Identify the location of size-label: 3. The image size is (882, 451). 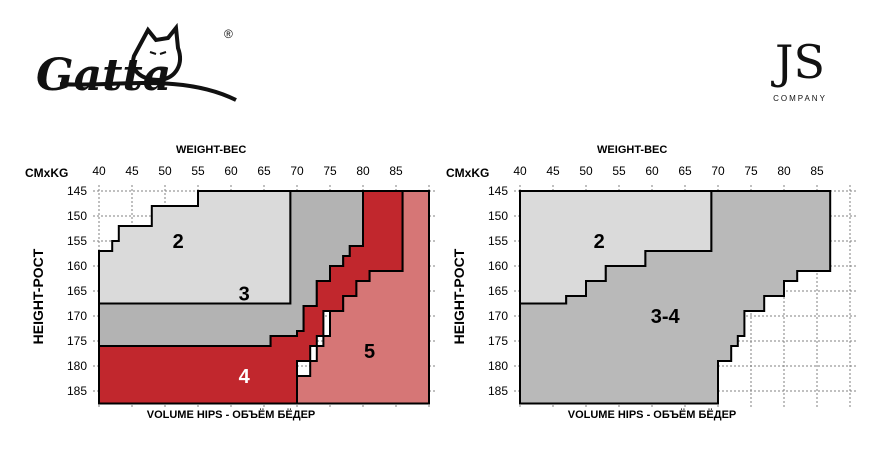
(244, 295).